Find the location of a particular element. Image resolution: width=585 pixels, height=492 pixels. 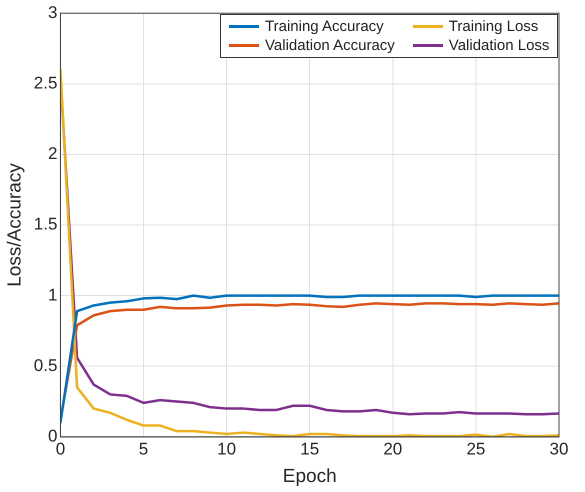

x-tick-label: 10 is located at coordinates (226, 449).